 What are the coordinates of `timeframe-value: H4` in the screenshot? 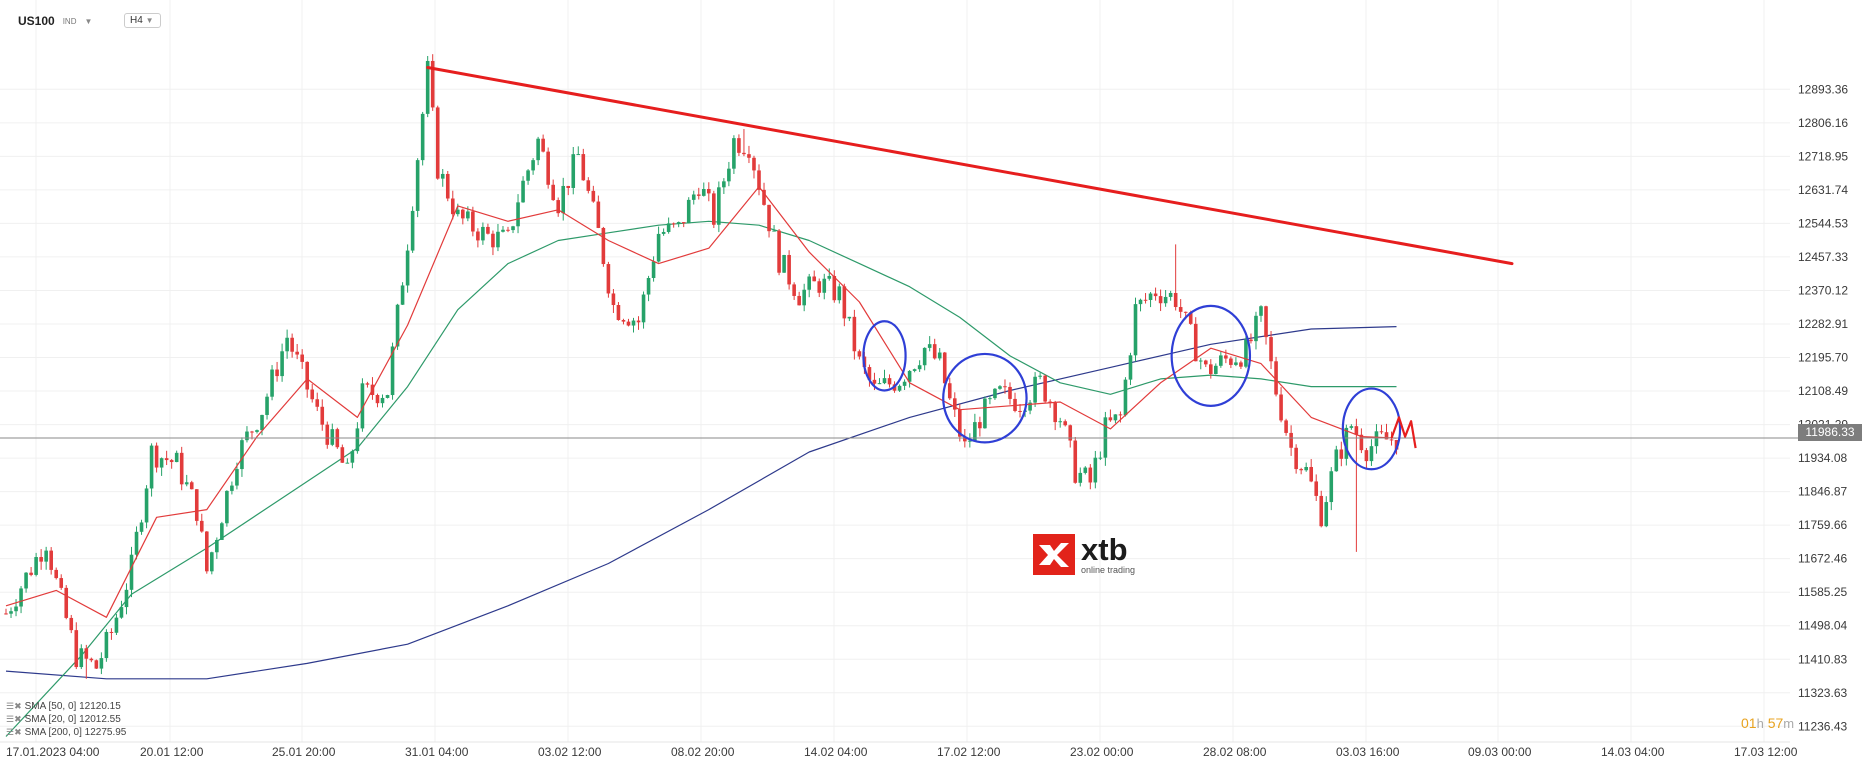 It's located at (136, 20).